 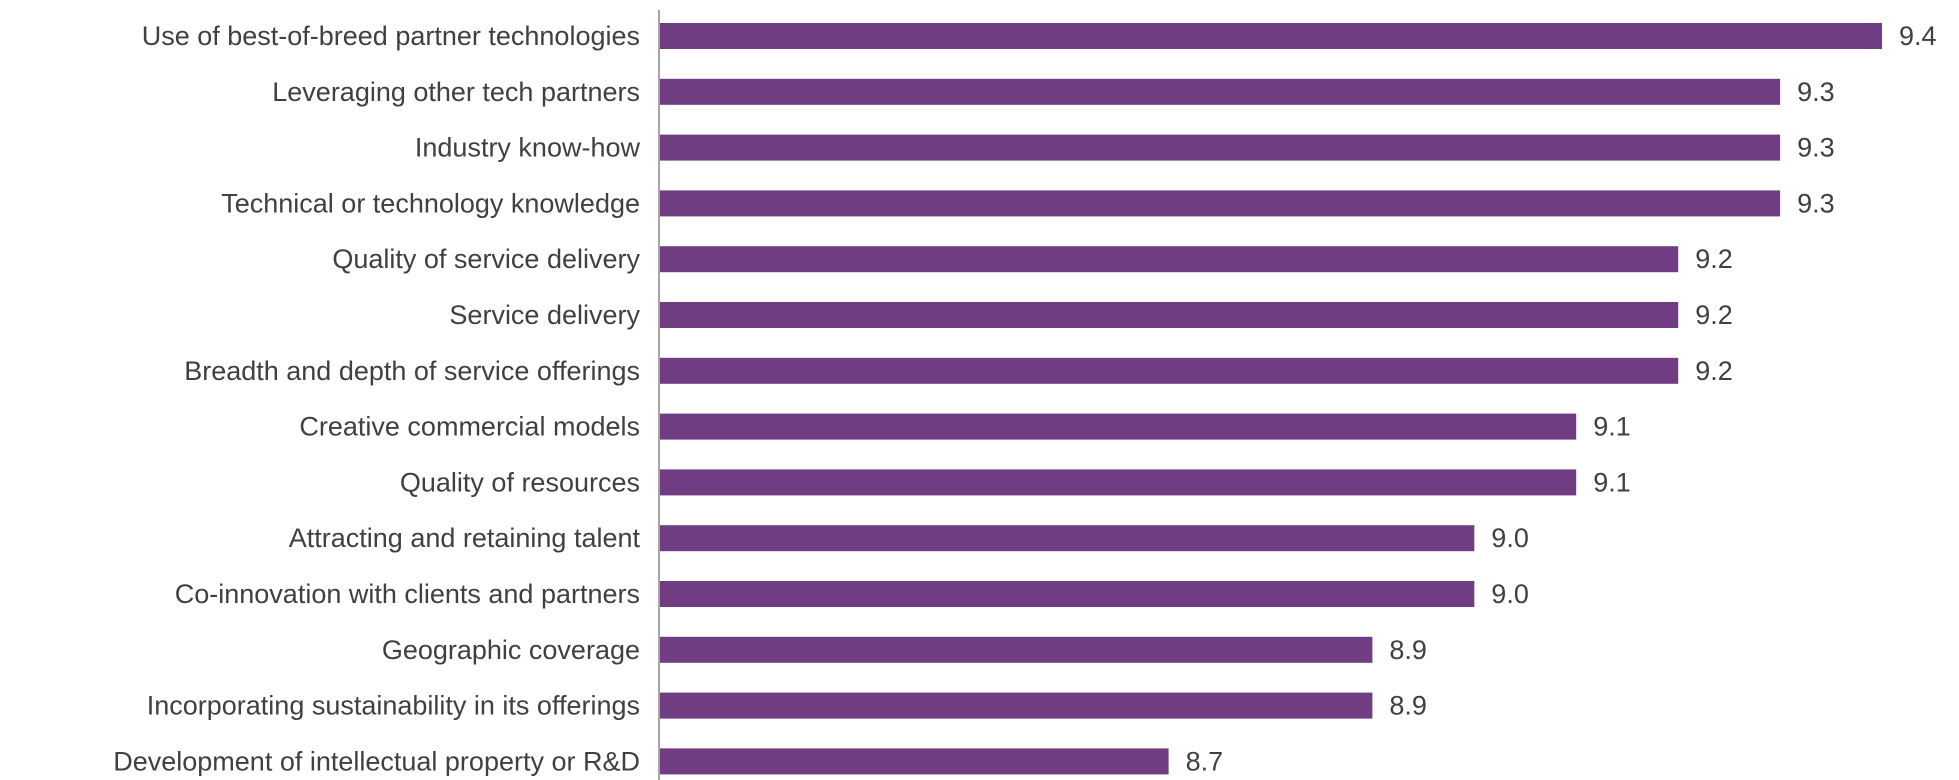 I want to click on category-label: Leveraging other tech partners, so click(x=456, y=92).